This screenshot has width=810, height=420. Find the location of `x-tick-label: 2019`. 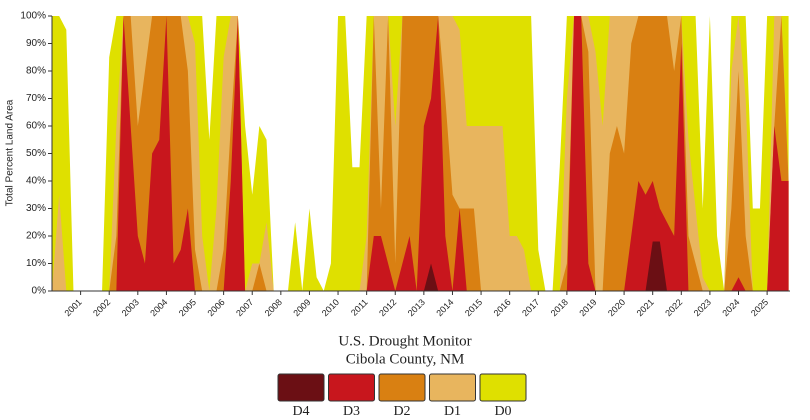

x-tick-label: 2019 is located at coordinates (587, 307).